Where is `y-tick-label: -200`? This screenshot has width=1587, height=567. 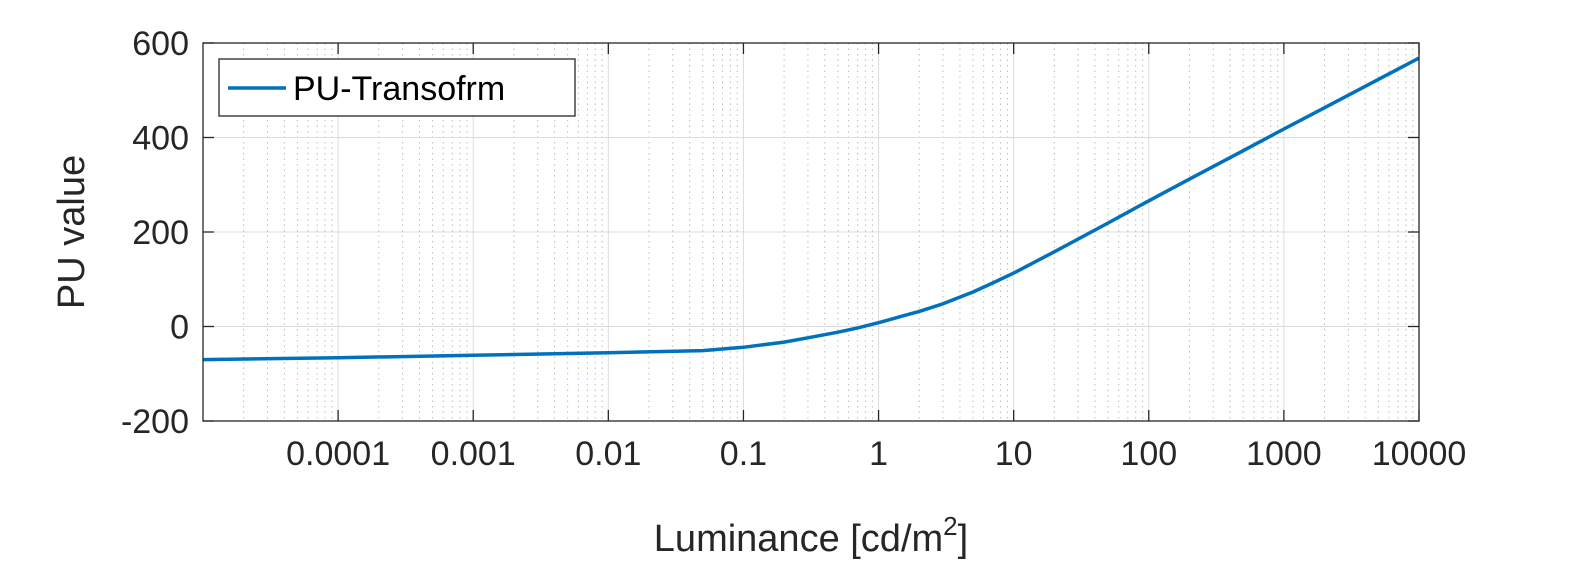
y-tick-label: -200 is located at coordinates (155, 422).